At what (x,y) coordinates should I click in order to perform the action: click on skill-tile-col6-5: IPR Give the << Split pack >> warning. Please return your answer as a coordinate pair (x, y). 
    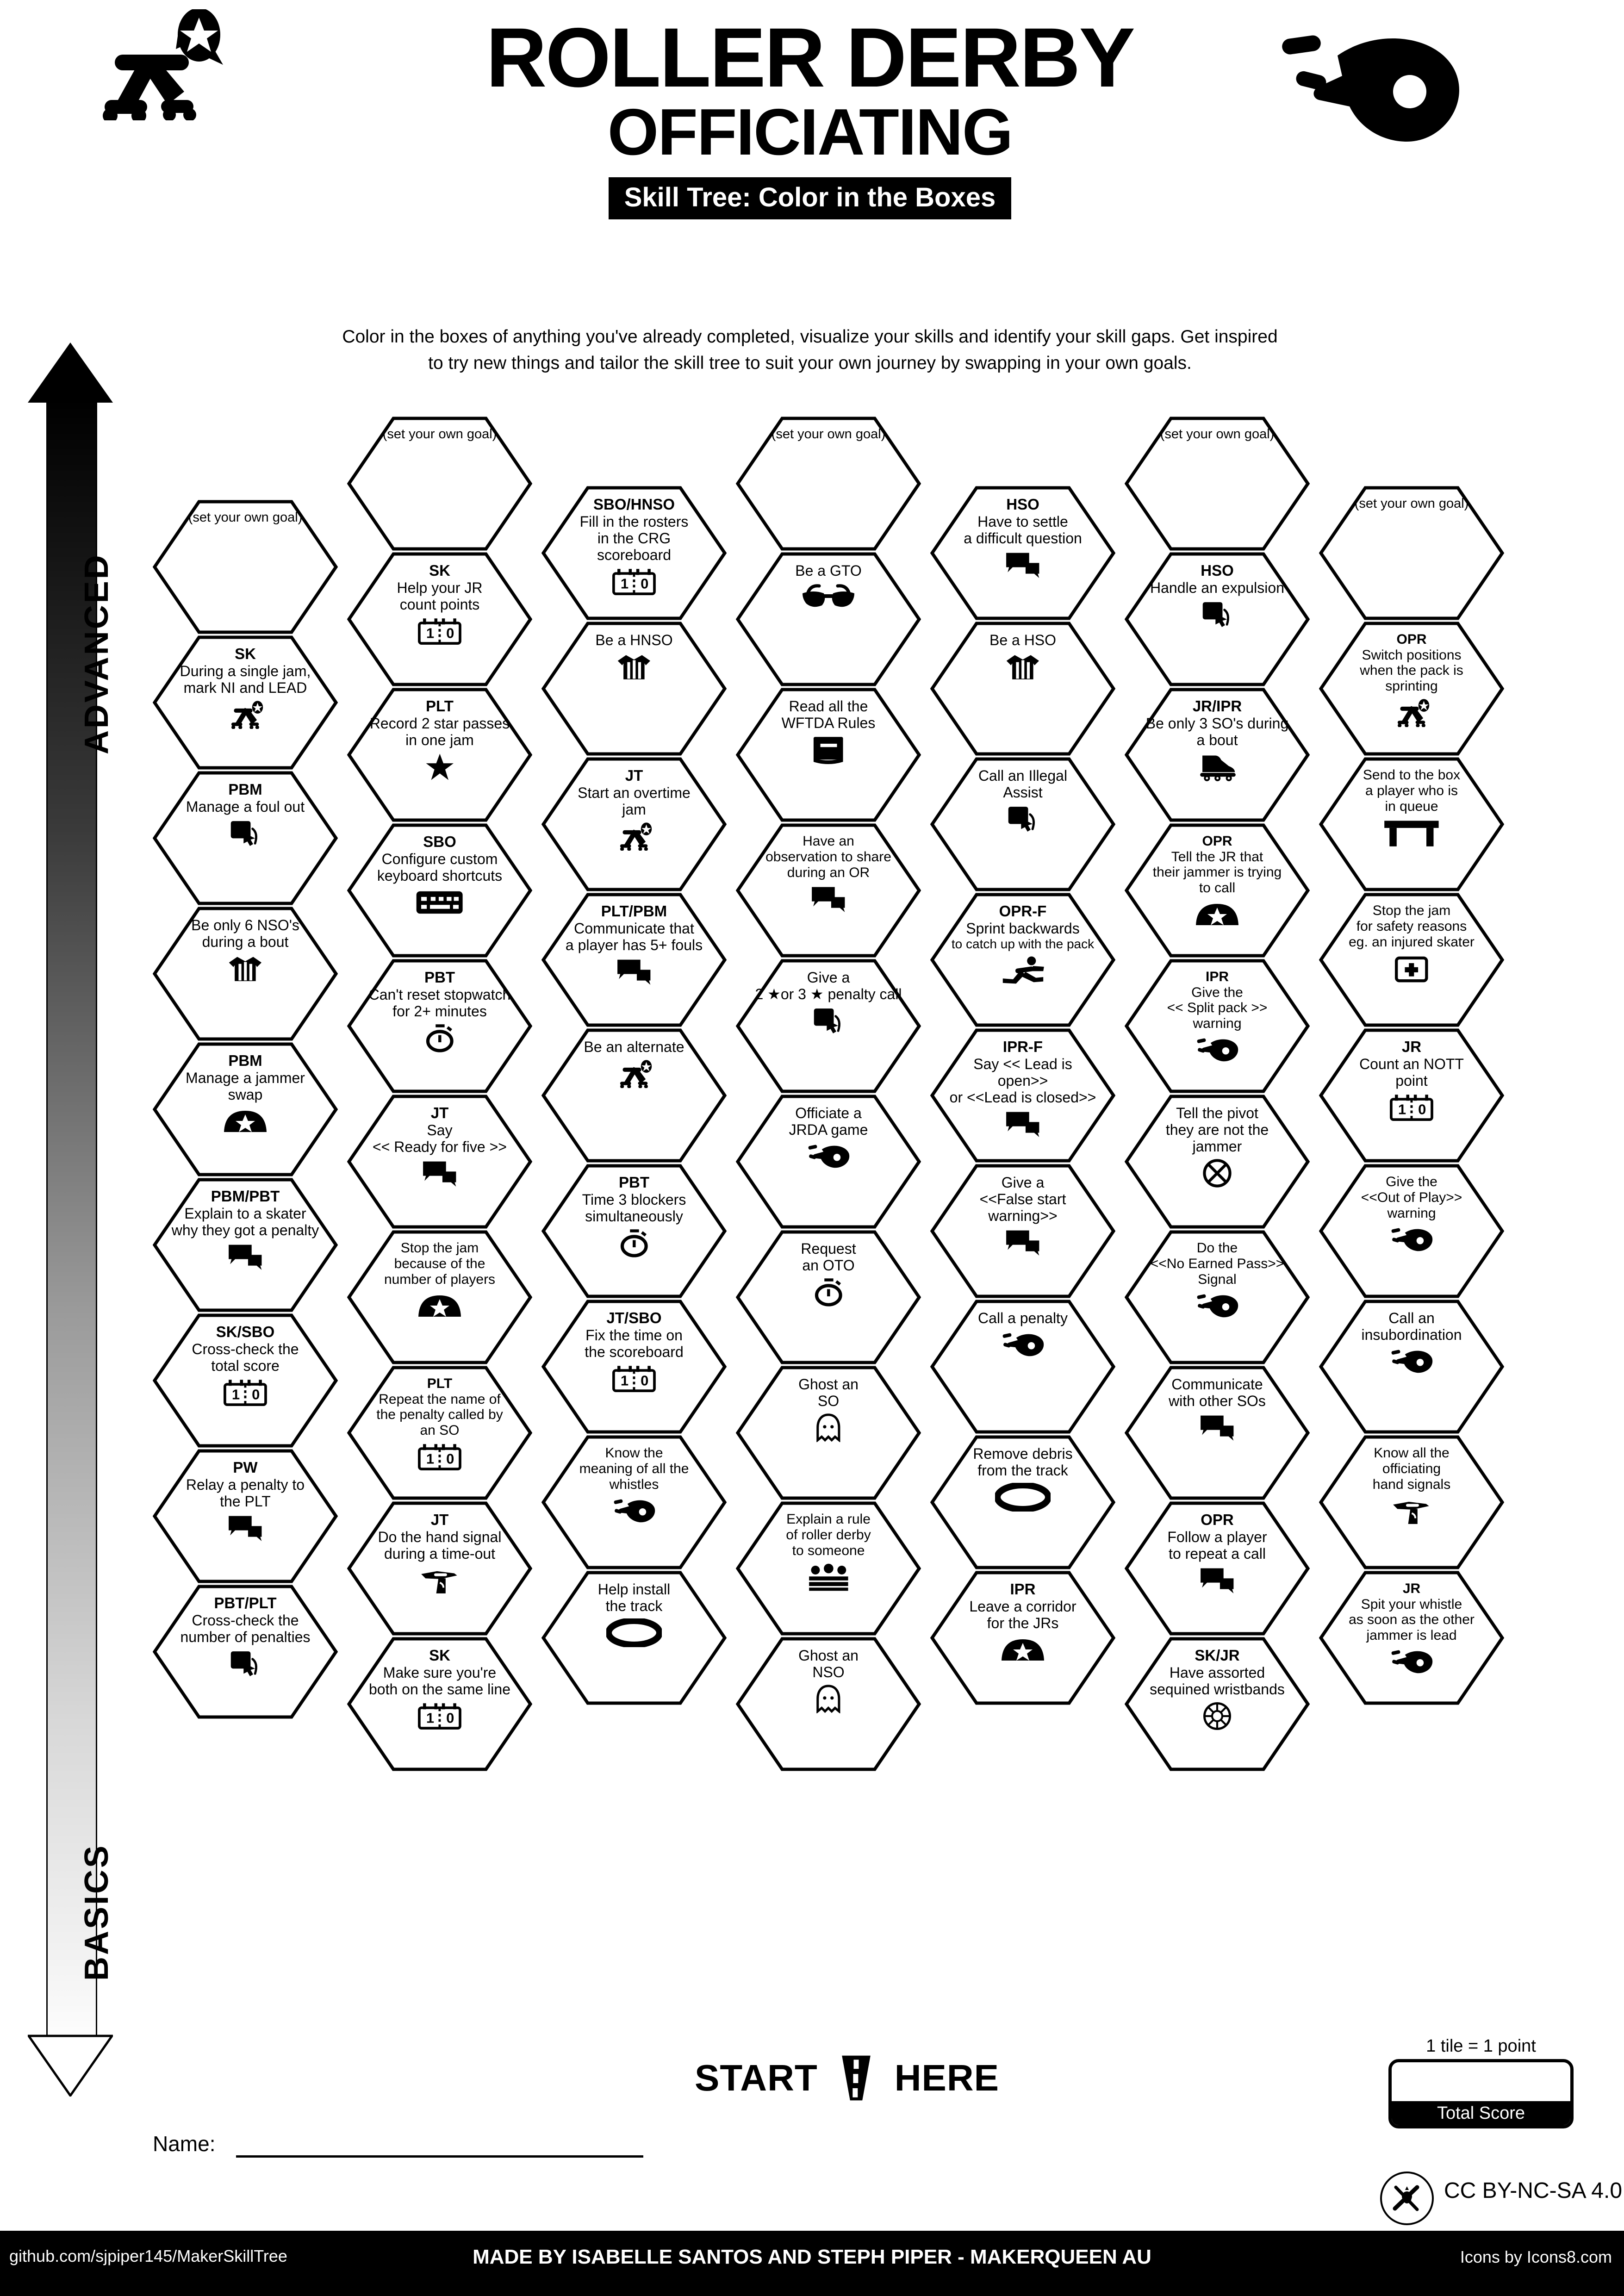
    Looking at the image, I should click on (1217, 1026).